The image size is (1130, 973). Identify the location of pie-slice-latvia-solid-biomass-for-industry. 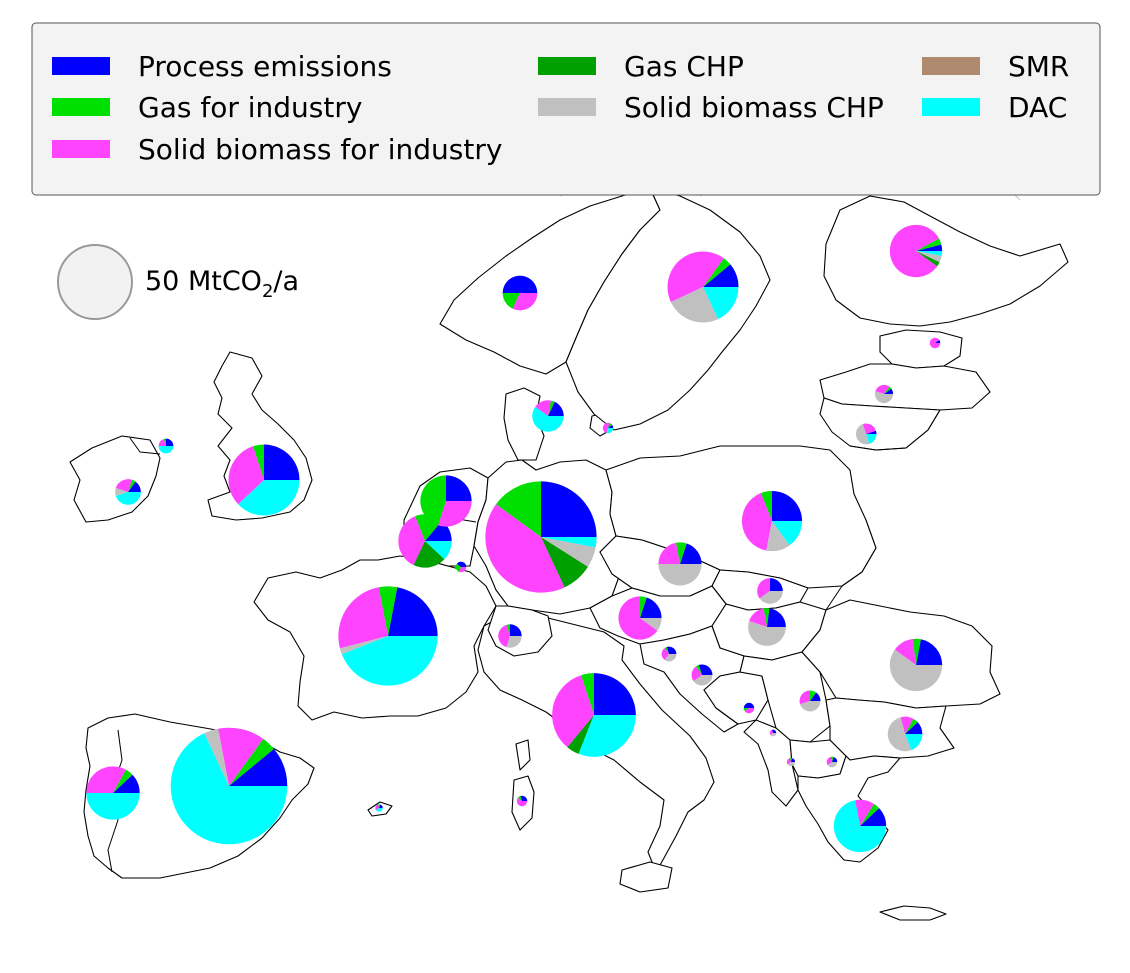
(882, 389).